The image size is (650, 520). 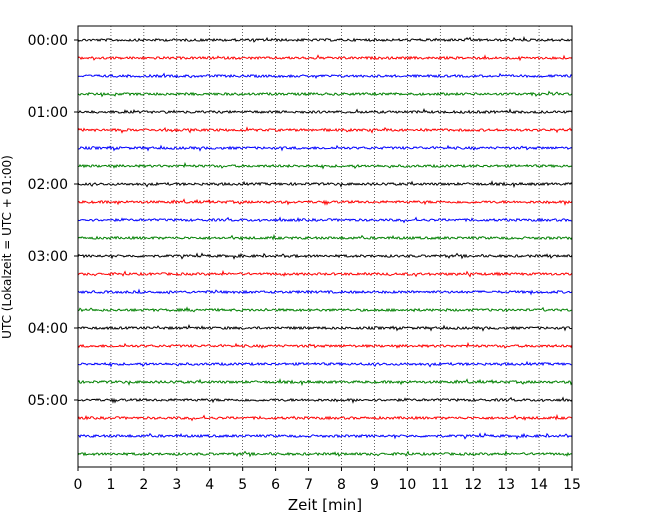 I want to click on x-tick-label-0: 0, so click(x=78, y=485).